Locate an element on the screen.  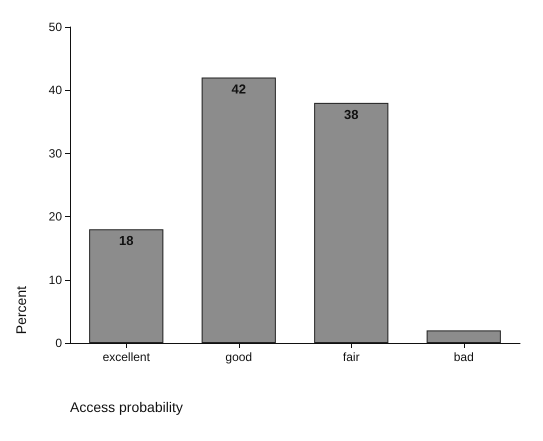
y-axis-title: Percent is located at coordinates (21, 310).